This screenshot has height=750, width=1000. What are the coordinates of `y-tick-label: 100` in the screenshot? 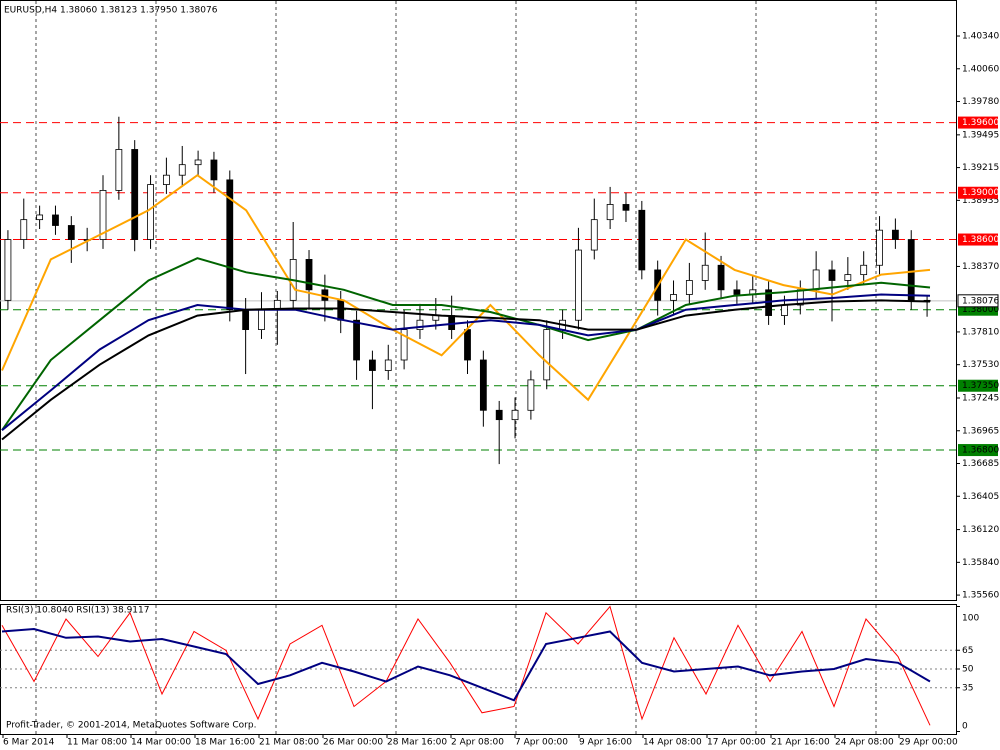 It's located at (970, 619).